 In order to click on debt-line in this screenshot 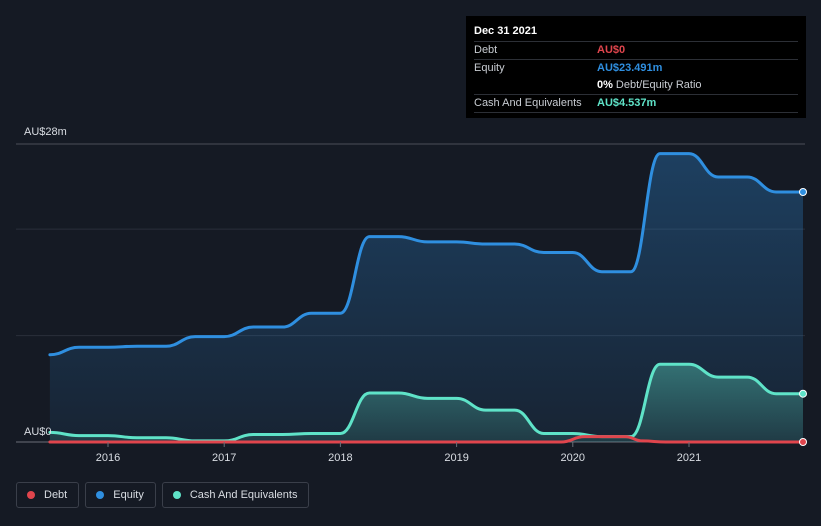, I will do `click(426, 439)`.